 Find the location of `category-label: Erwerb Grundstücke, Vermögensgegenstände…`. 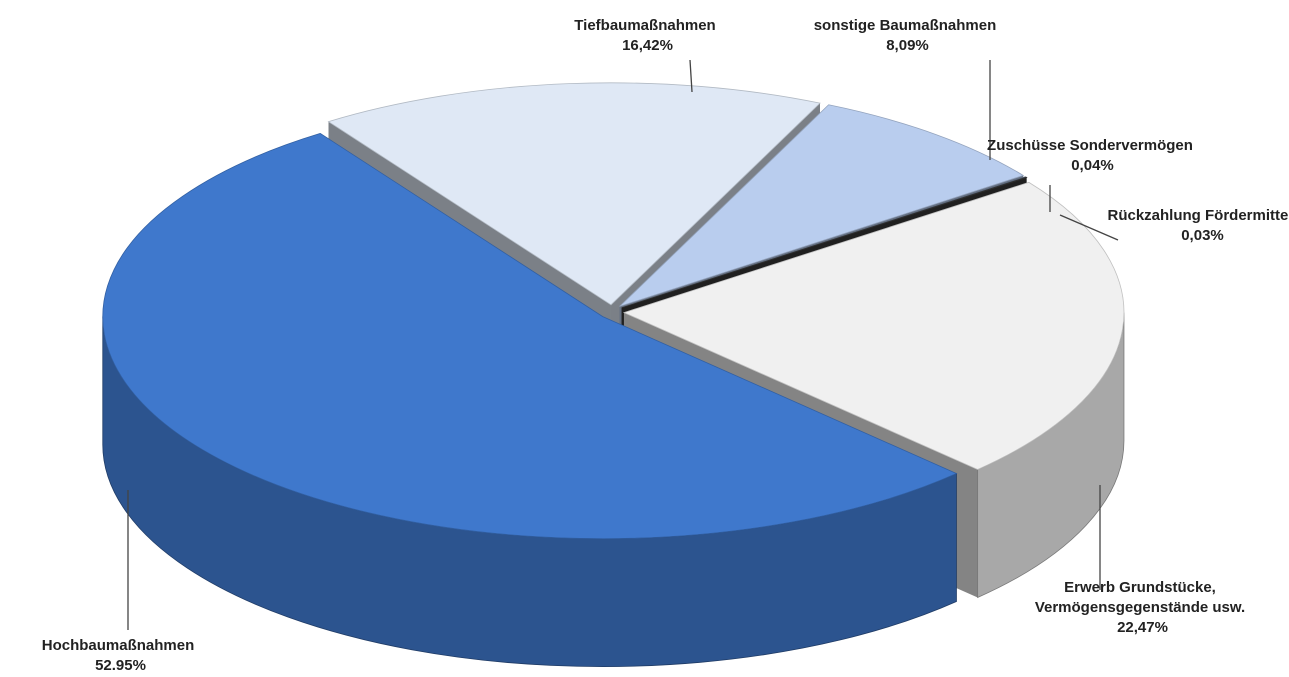

category-label: Erwerb Grundstücke, Vermögensgegenstände… is located at coordinates (1140, 597).